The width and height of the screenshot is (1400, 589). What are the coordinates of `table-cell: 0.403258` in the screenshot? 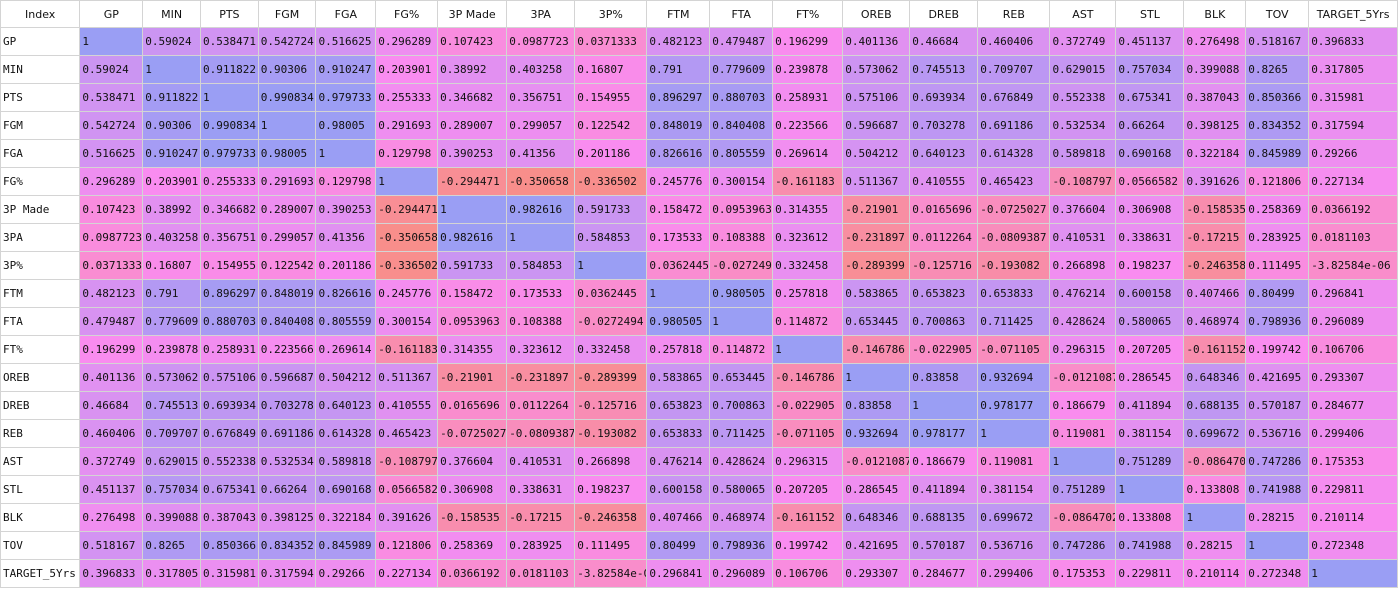 It's located at (171, 237).